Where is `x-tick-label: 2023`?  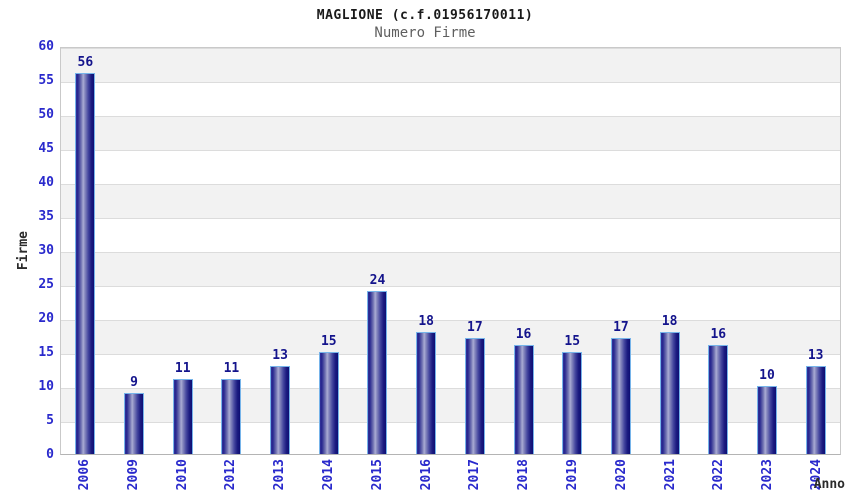 x-tick-label: 2023 is located at coordinates (768, 475).